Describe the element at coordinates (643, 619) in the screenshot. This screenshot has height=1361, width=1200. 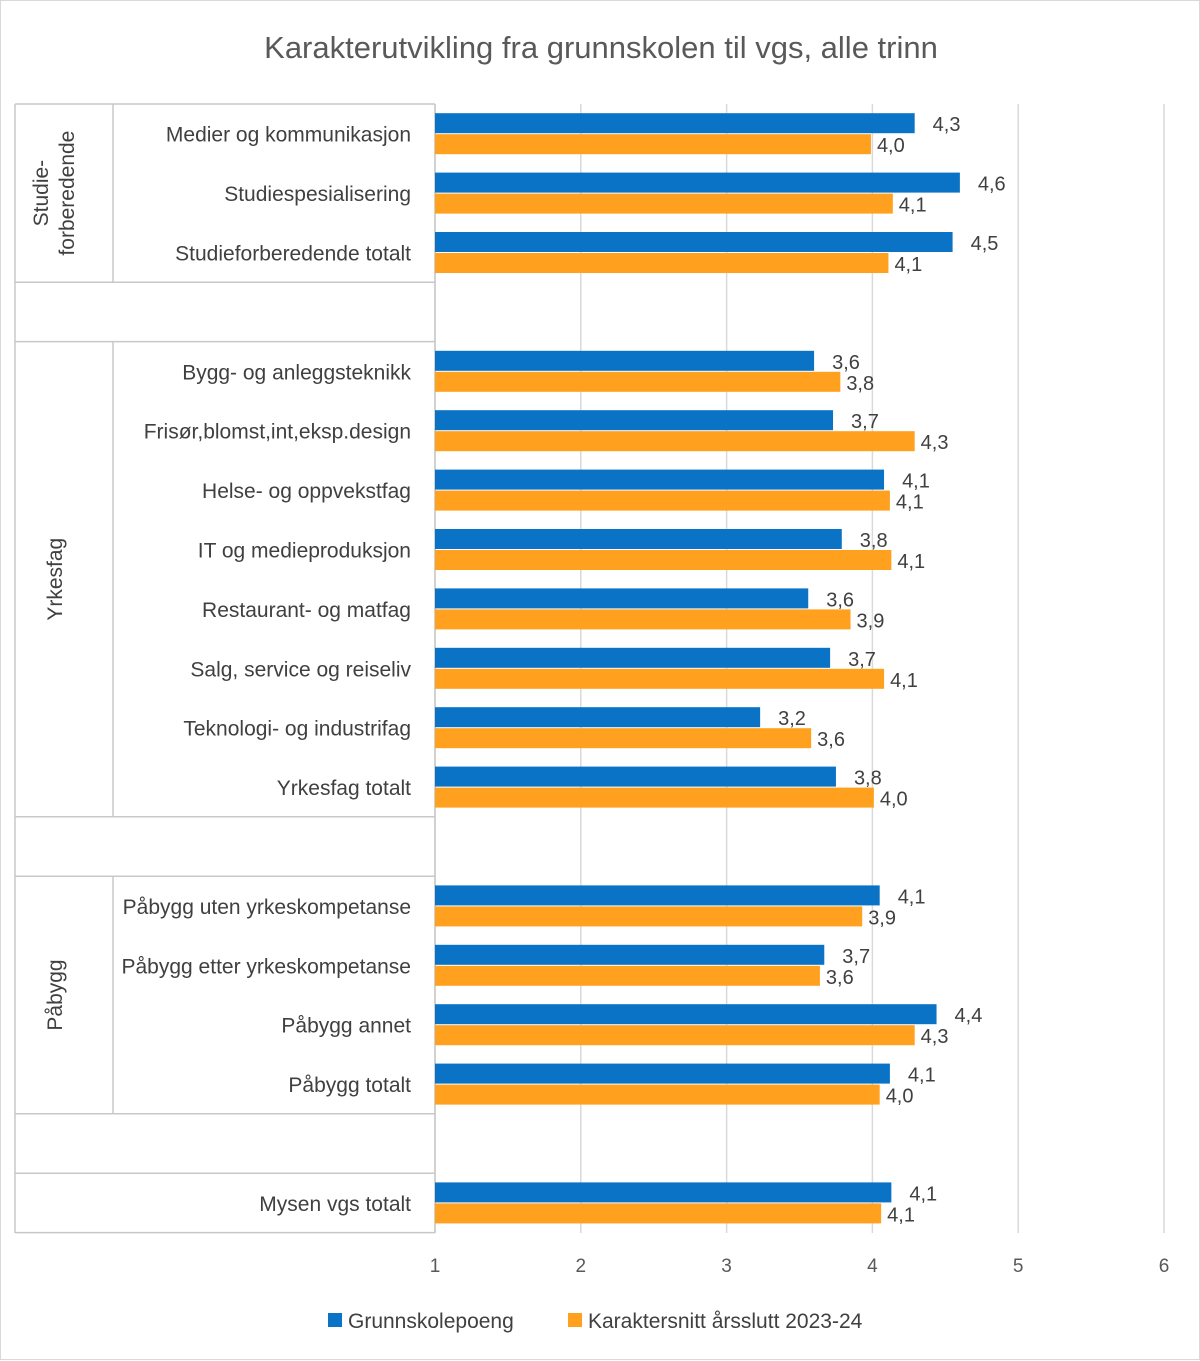
I see `bar-karaktersnitt-restaurant-og-matfag` at that location.